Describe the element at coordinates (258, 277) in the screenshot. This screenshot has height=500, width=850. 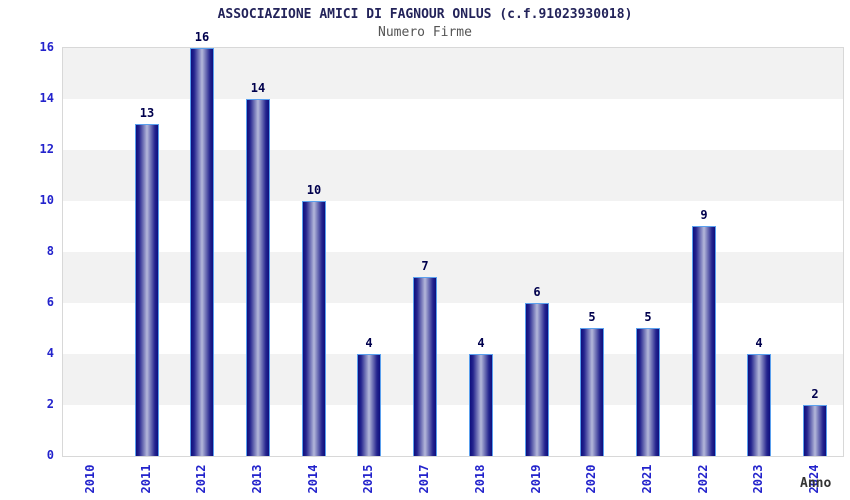
I see `bar-2013` at that location.